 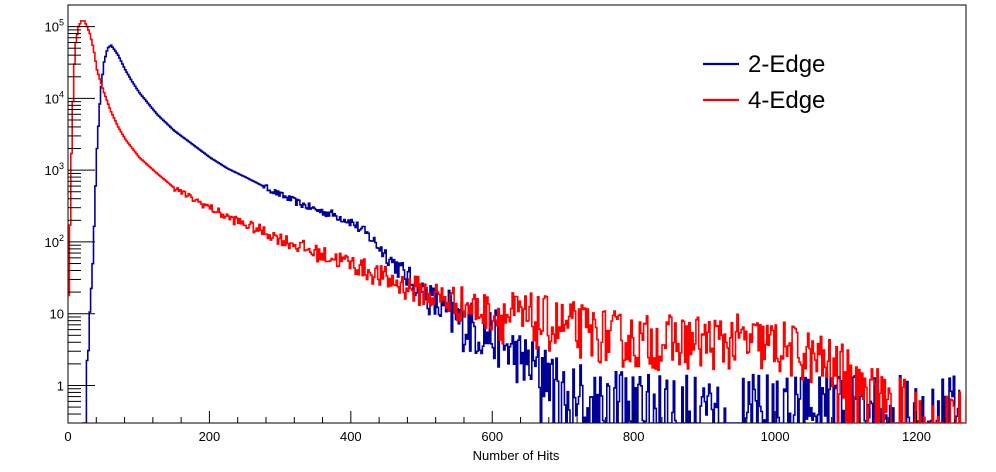 I want to click on y-tick-label: 10⁴, so click(x=54, y=97).